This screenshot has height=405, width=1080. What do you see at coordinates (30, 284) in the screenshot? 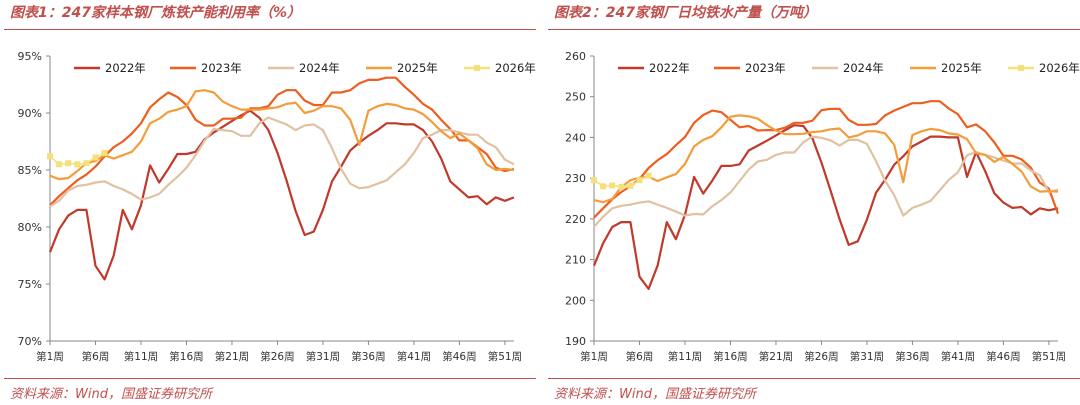
I see `y-tick-label: 75%` at bounding box center [30, 284].